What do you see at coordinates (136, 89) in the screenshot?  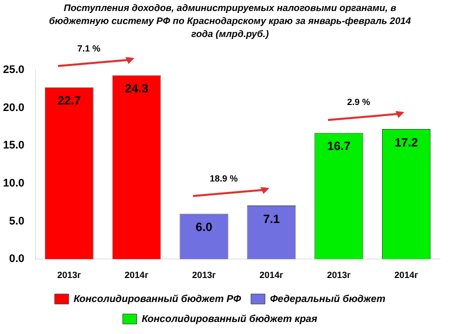 I see `data-label: 24.3` at bounding box center [136, 89].